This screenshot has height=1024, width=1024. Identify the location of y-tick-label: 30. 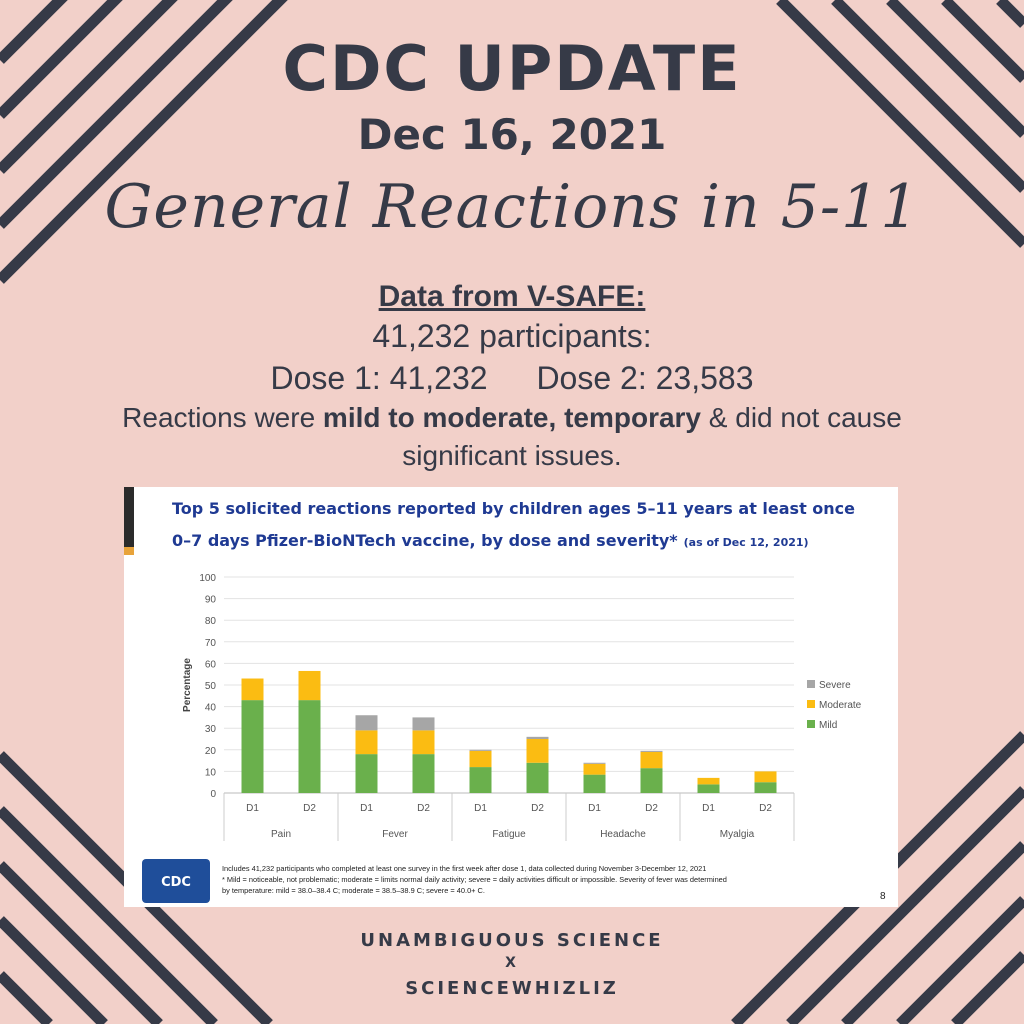
(211, 729).